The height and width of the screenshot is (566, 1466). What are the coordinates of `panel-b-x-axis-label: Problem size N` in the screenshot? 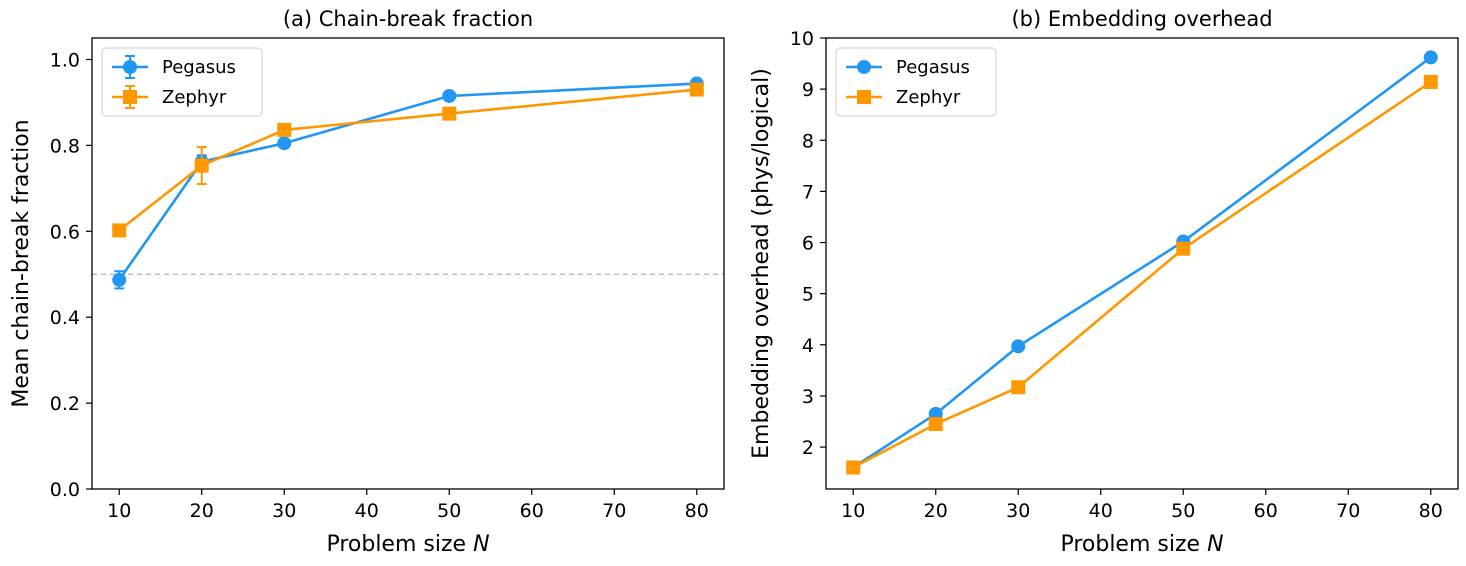 It's located at (1141, 544).